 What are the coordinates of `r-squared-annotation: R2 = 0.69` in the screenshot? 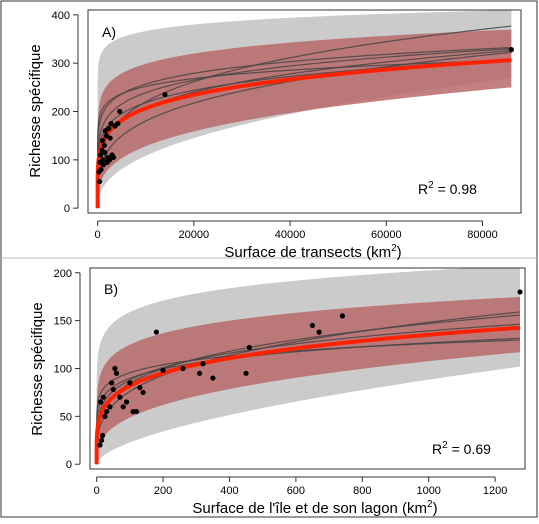 It's located at (461, 448).